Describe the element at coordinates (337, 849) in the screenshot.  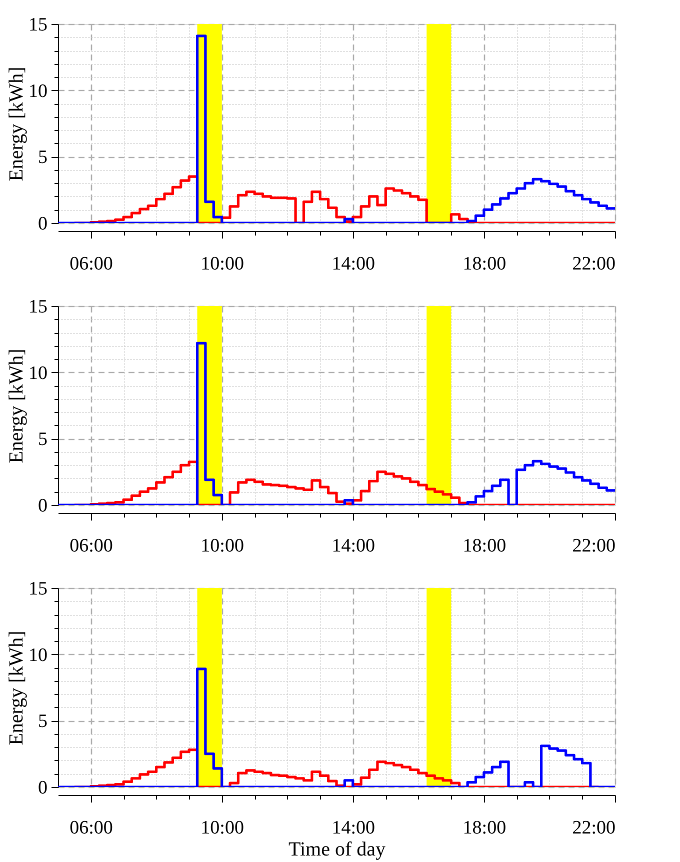
I see `x-axis-title: Time of day` at that location.